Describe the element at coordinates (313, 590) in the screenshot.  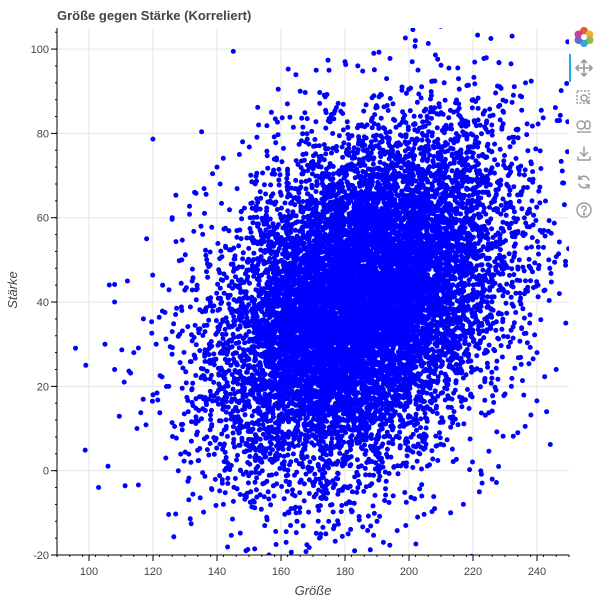
I see `x-axis-label: Größe` at that location.